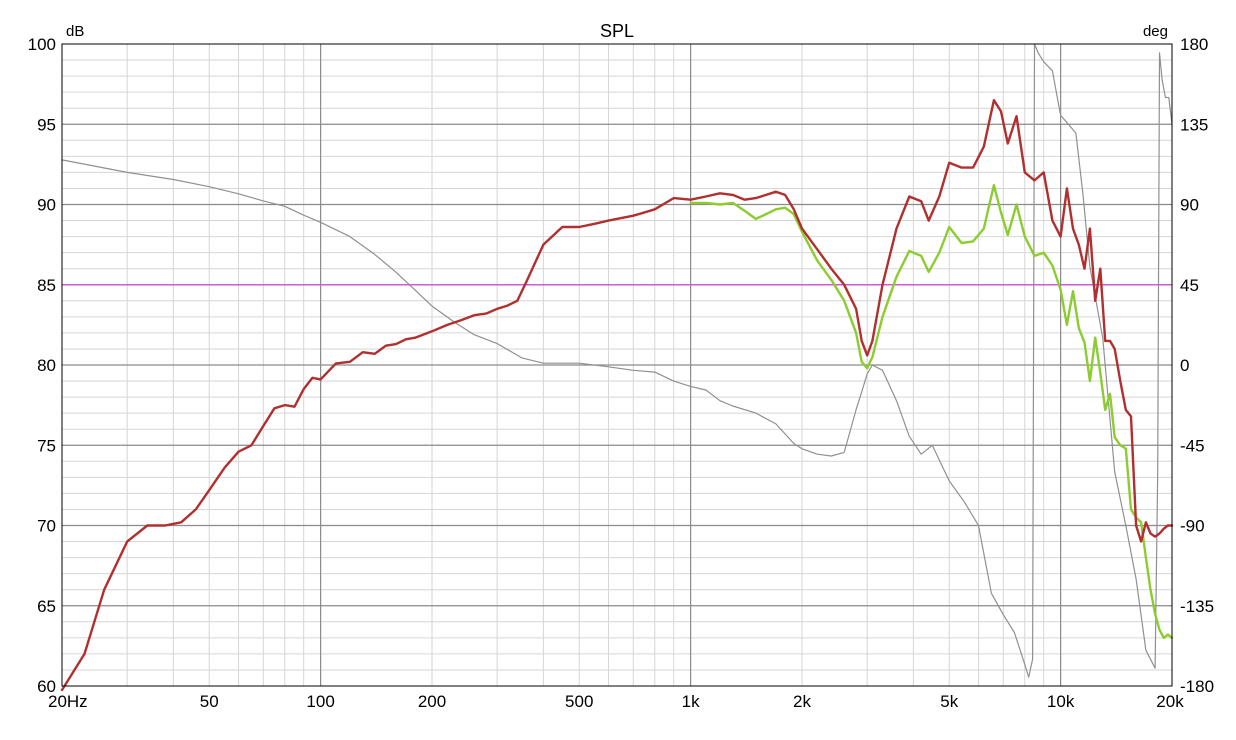 Image resolution: width=1236 pixels, height=740 pixels. I want to click on x-tick-label: 20Hz, so click(68, 701).